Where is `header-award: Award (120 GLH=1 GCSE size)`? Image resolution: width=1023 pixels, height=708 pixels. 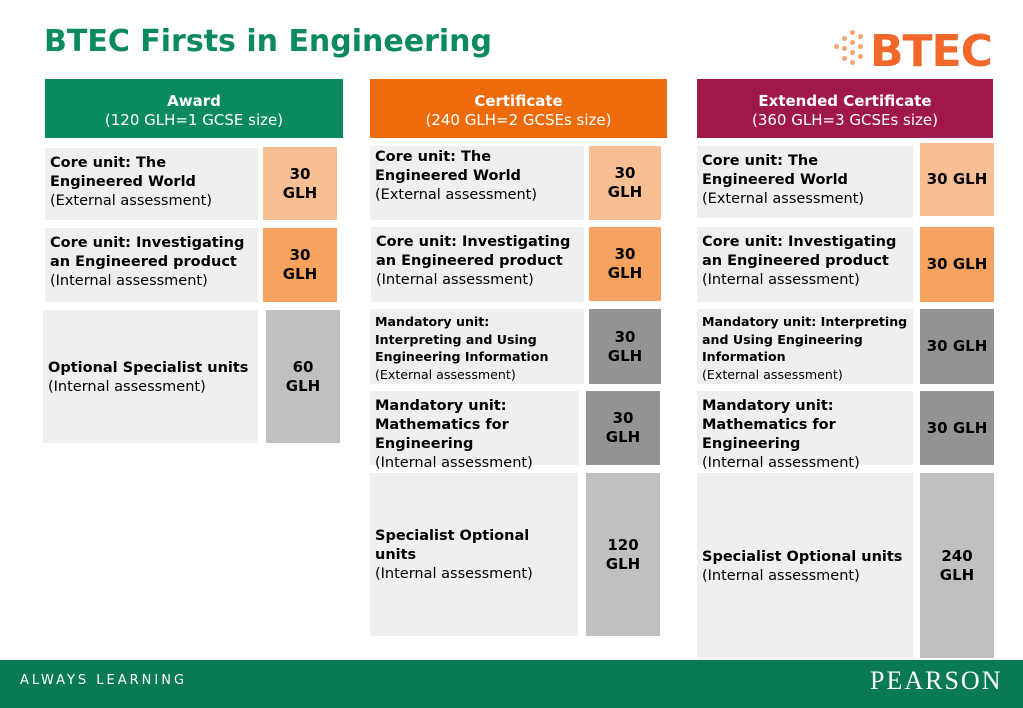 header-award: Award (120 GLH=1 GCSE size) is located at coordinates (194, 108).